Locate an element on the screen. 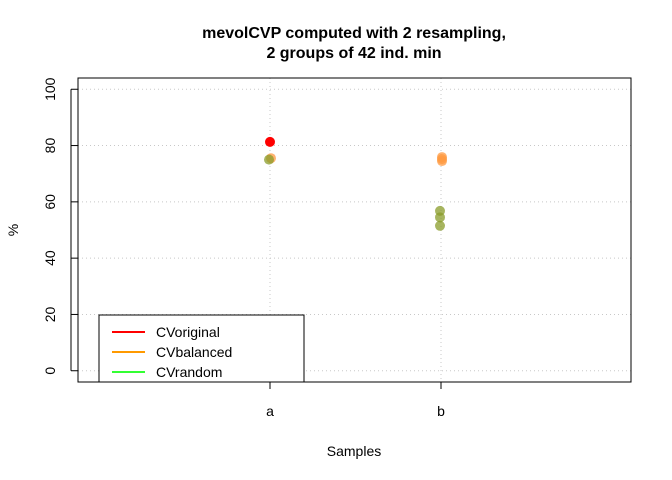 The image size is (672, 480). y-tick-label: 60 is located at coordinates (50, 202).